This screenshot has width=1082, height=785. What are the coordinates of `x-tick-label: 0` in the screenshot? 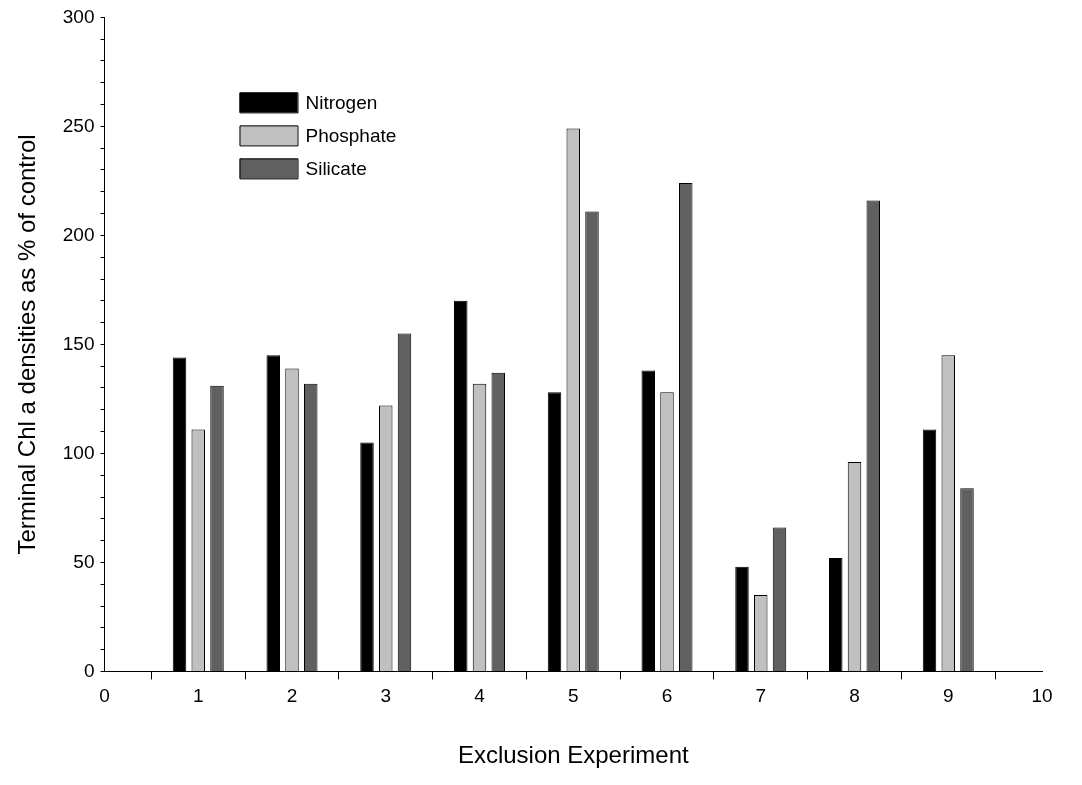 It's located at (104, 696).